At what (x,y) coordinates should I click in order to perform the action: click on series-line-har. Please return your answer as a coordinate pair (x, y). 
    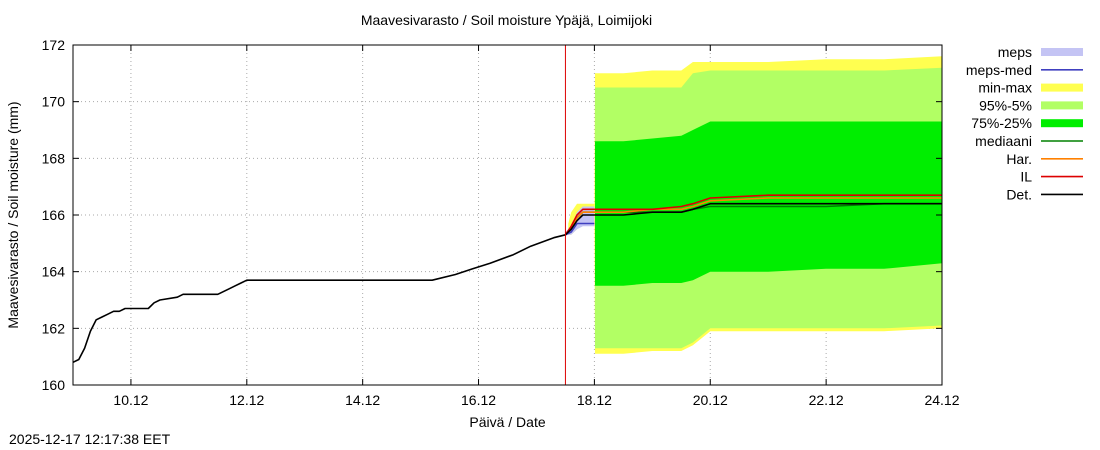
    Looking at the image, I should click on (753, 216).